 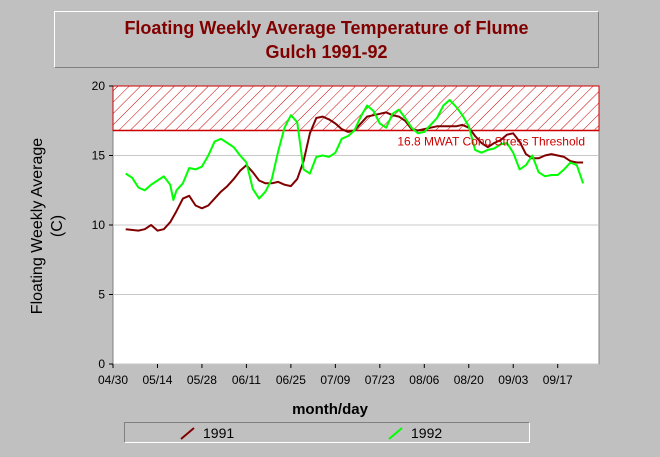 I want to click on threshold-band, so click(x=356, y=108).